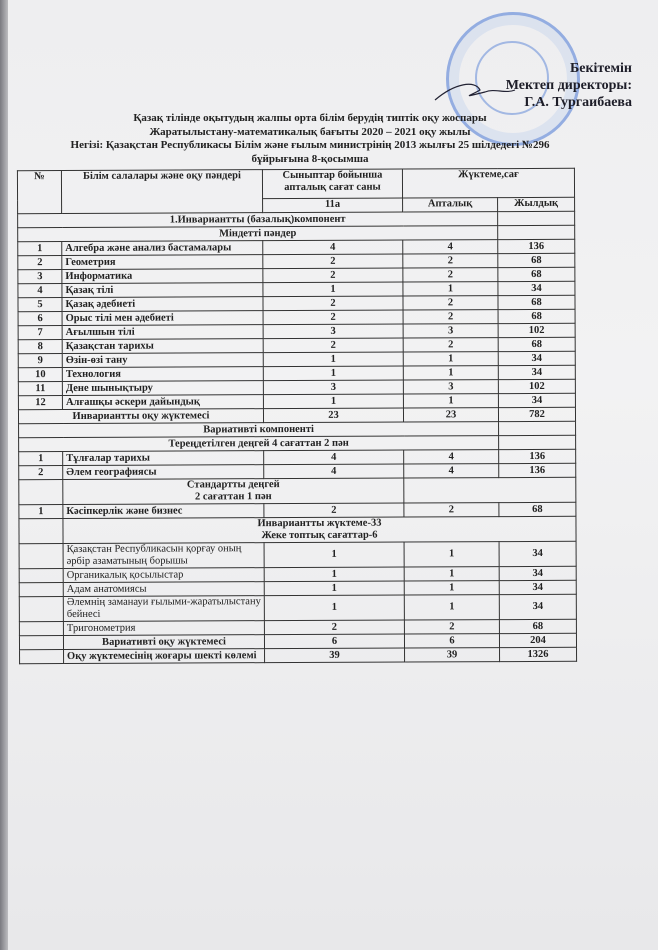 Image resolution: width=658 pixels, height=950 pixels. Describe the element at coordinates (488, 183) in the screenshot. I see `header-load: Жүктеме,сағ` at that location.